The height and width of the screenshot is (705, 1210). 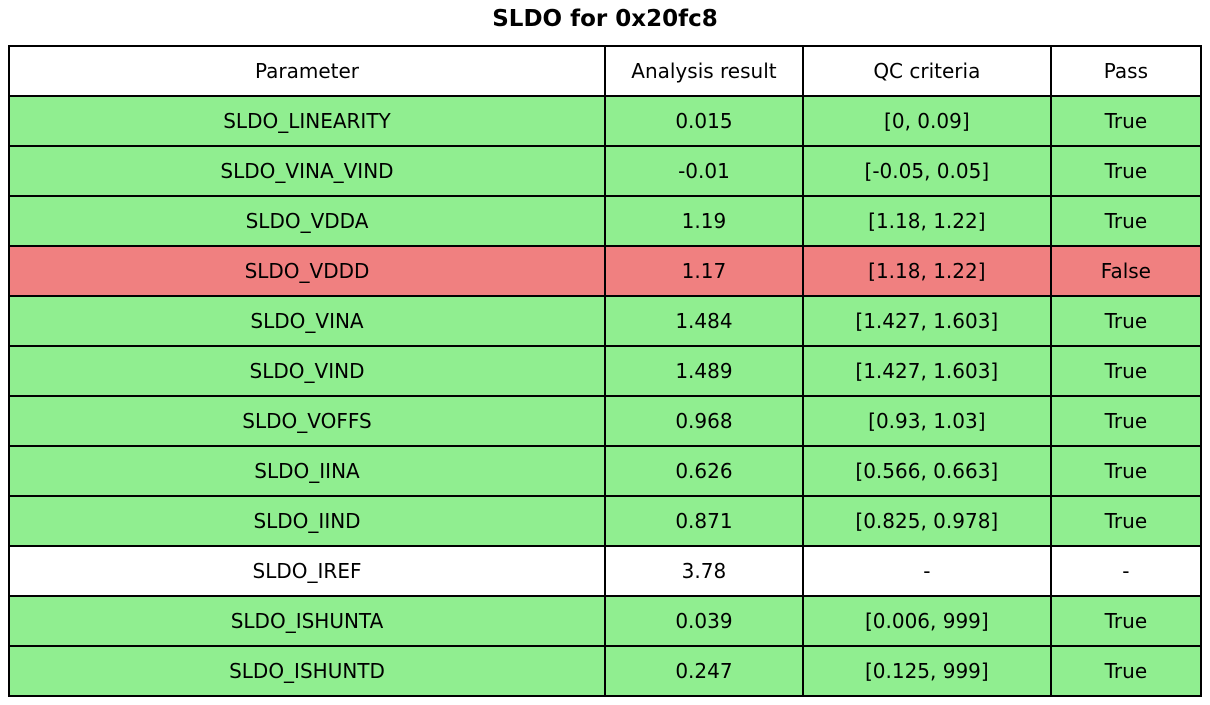 I want to click on table-row: SLDO_LINEARITY 0.015 [0, 0.09] True, so click(x=605, y=121).